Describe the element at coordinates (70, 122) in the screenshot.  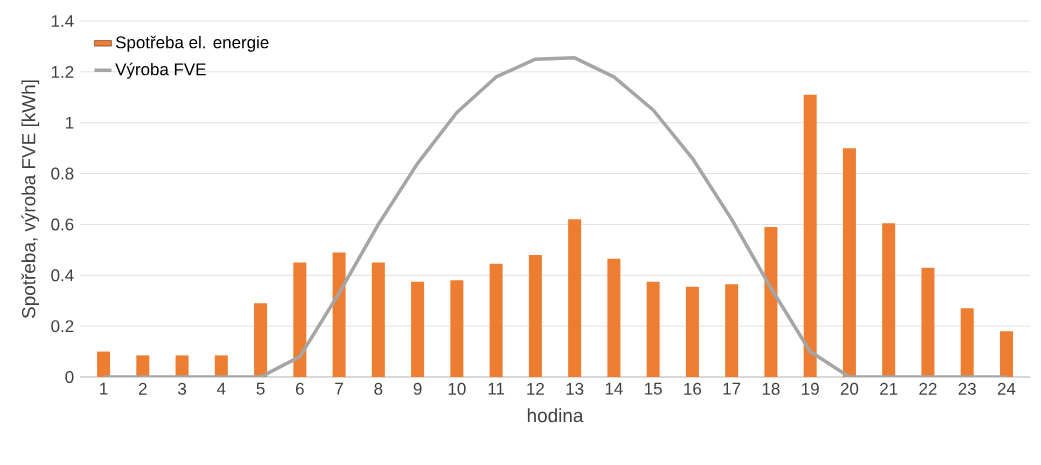
I see `y-tick-label: 1` at that location.